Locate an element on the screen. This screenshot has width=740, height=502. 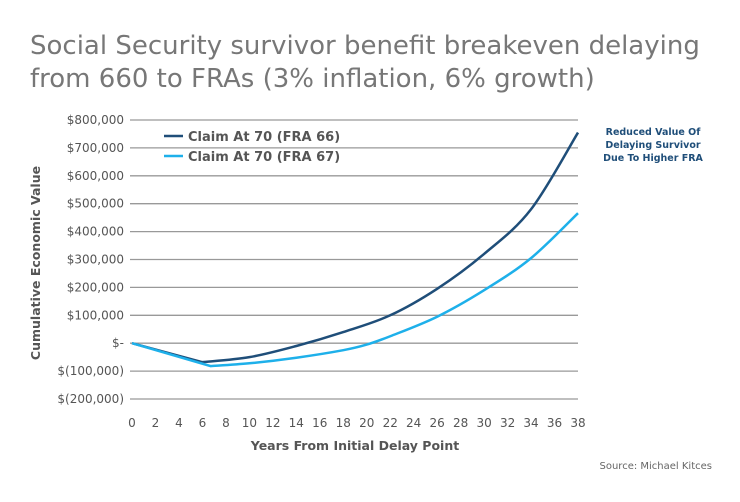
y-tick-label: $(200,000) is located at coordinates (90, 399).